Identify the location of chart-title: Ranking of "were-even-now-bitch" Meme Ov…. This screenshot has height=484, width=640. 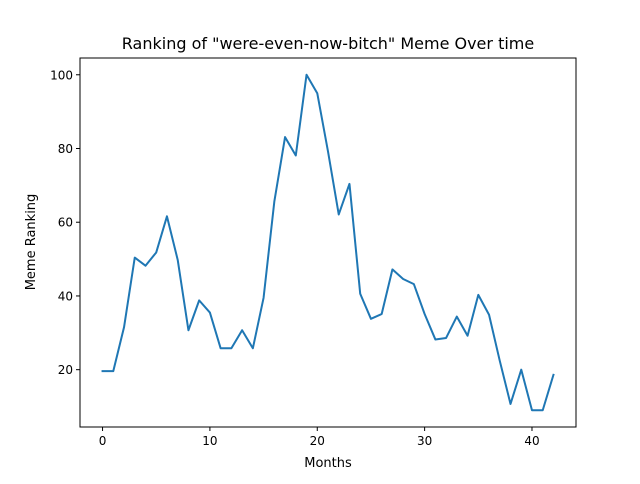
(328, 43).